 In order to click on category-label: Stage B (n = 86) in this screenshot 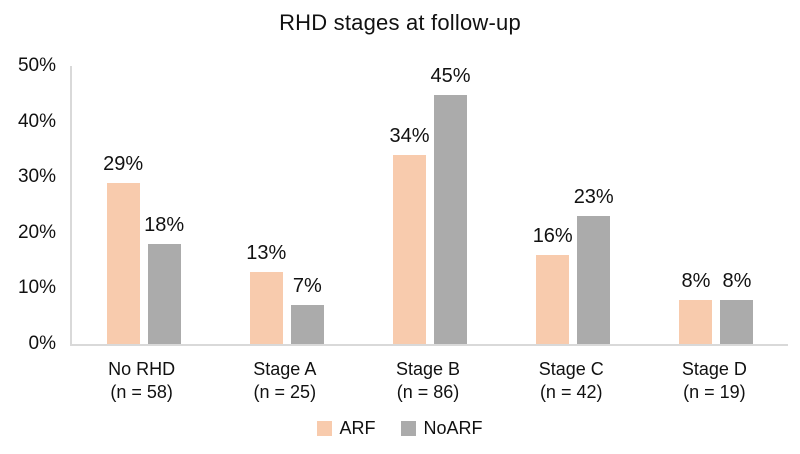, I will do `click(427, 380)`.